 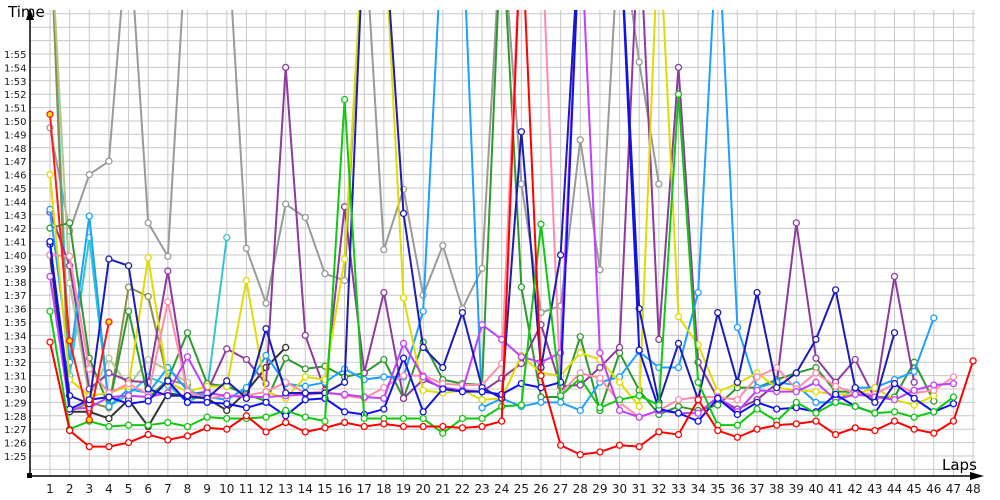 I want to click on x-tick-label: 7, so click(x=168, y=489).